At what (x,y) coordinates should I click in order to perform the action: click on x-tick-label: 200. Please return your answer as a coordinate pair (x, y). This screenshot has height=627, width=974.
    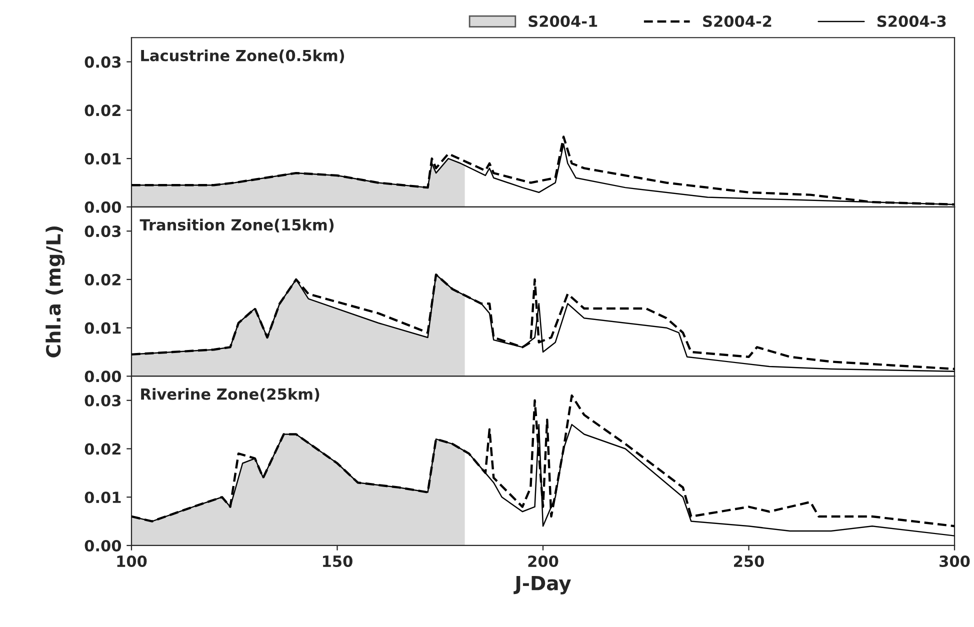
    Looking at the image, I should click on (543, 561).